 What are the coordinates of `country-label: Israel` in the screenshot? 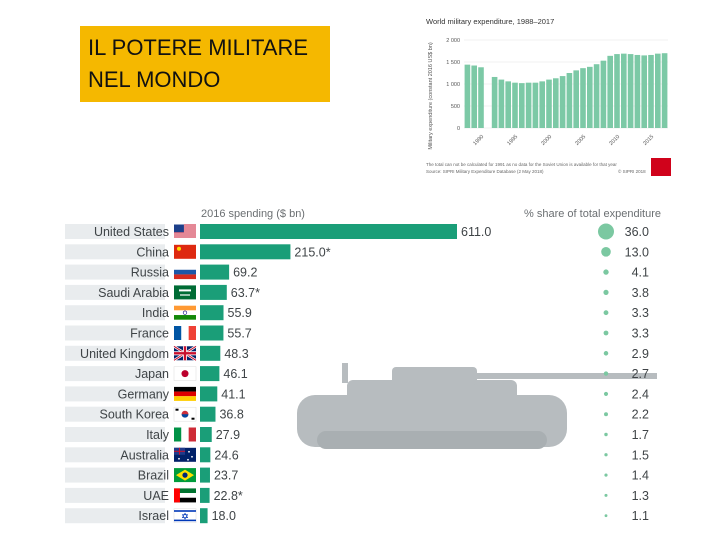 It's located at (153, 516).